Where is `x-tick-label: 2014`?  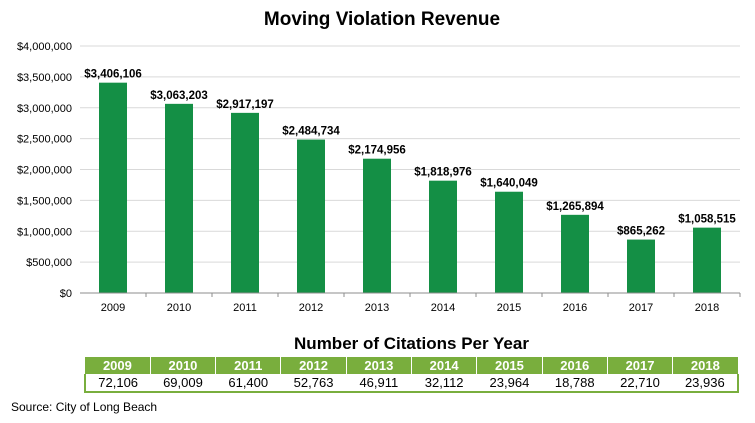 x-tick-label: 2014 is located at coordinates (443, 308).